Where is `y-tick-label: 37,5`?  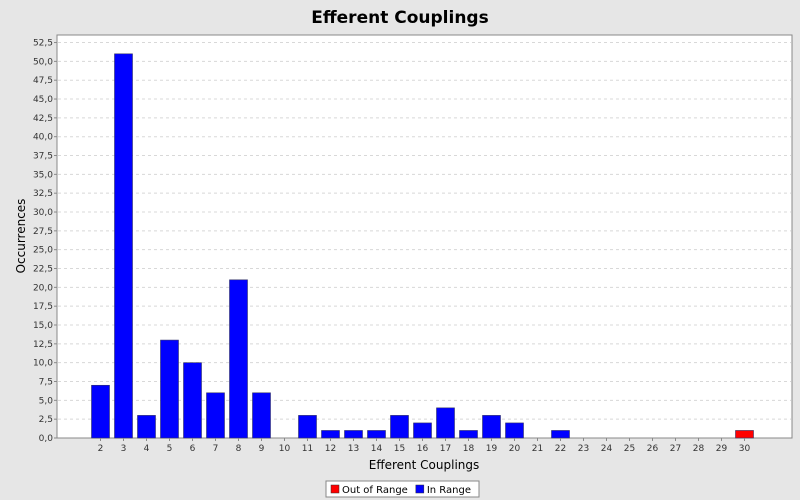 y-tick-label: 37,5 is located at coordinates (43, 157).